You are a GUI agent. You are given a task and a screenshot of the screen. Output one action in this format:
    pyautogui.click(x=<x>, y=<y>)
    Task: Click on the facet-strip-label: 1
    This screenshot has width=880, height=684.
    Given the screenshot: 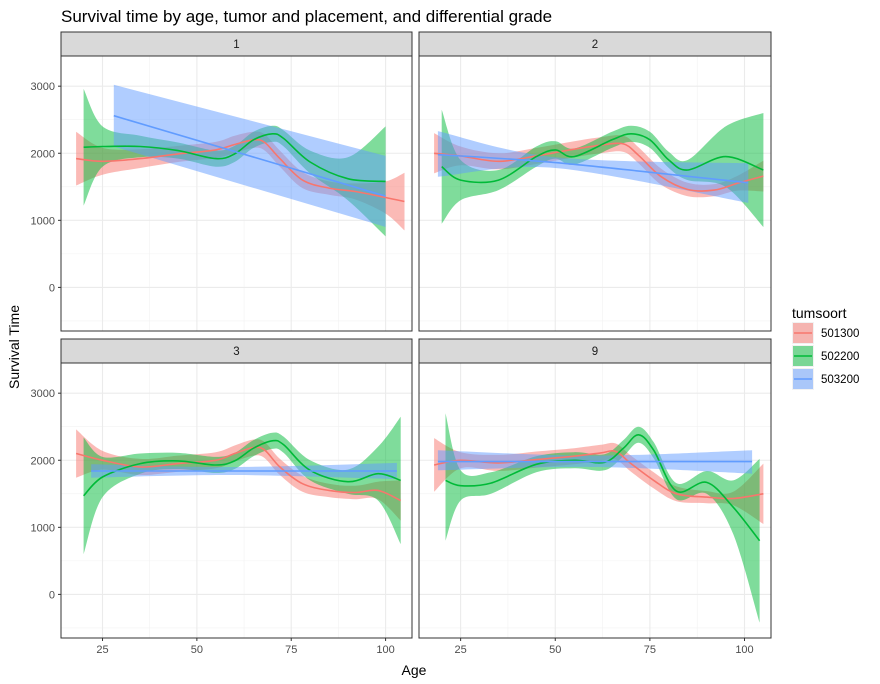 What is the action you would take?
    pyautogui.click(x=236, y=45)
    